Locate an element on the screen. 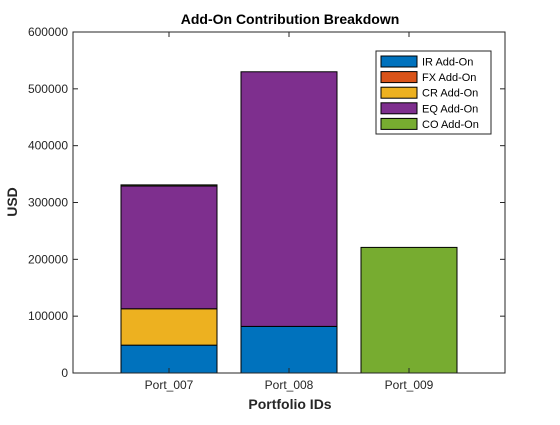 The image size is (560, 425). legend-swatch-ir-add-on is located at coordinates (399, 61).